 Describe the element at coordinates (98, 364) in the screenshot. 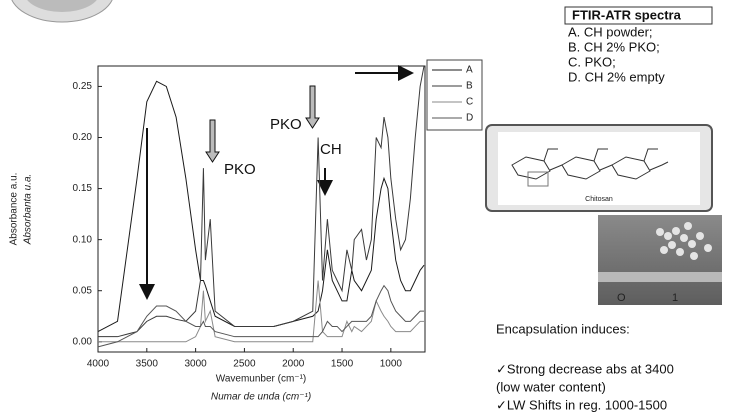

I see `x-tick-label: 4000` at that location.